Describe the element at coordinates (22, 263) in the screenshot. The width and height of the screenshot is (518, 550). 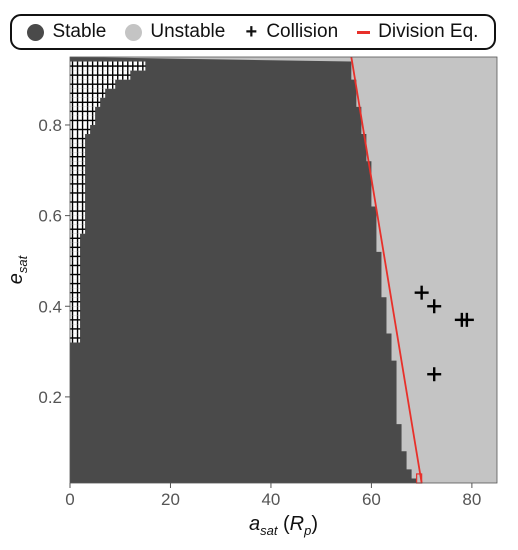
I see `y-axis-label-sub: sat` at that location.